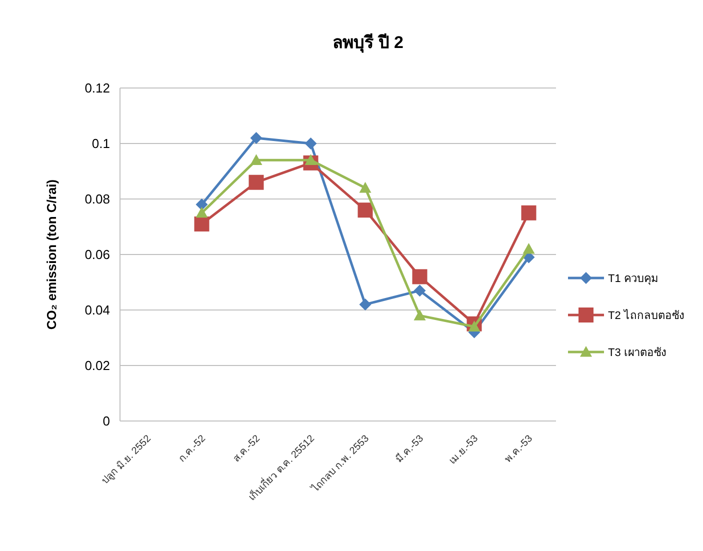  I want to click on y-tick-label: 0.1, so click(101, 144).